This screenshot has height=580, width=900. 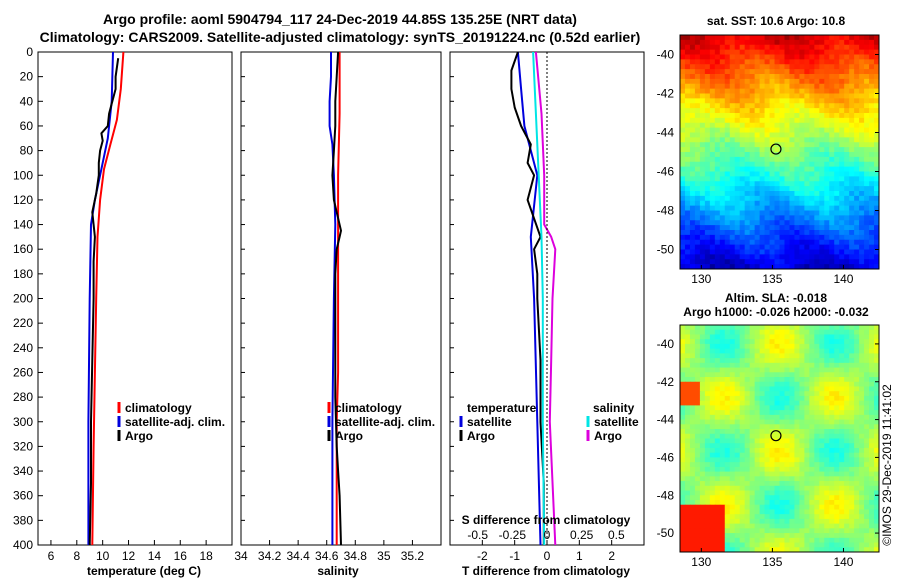 I want to click on legend-label-temperature-satellite: satellite, so click(x=489, y=422).